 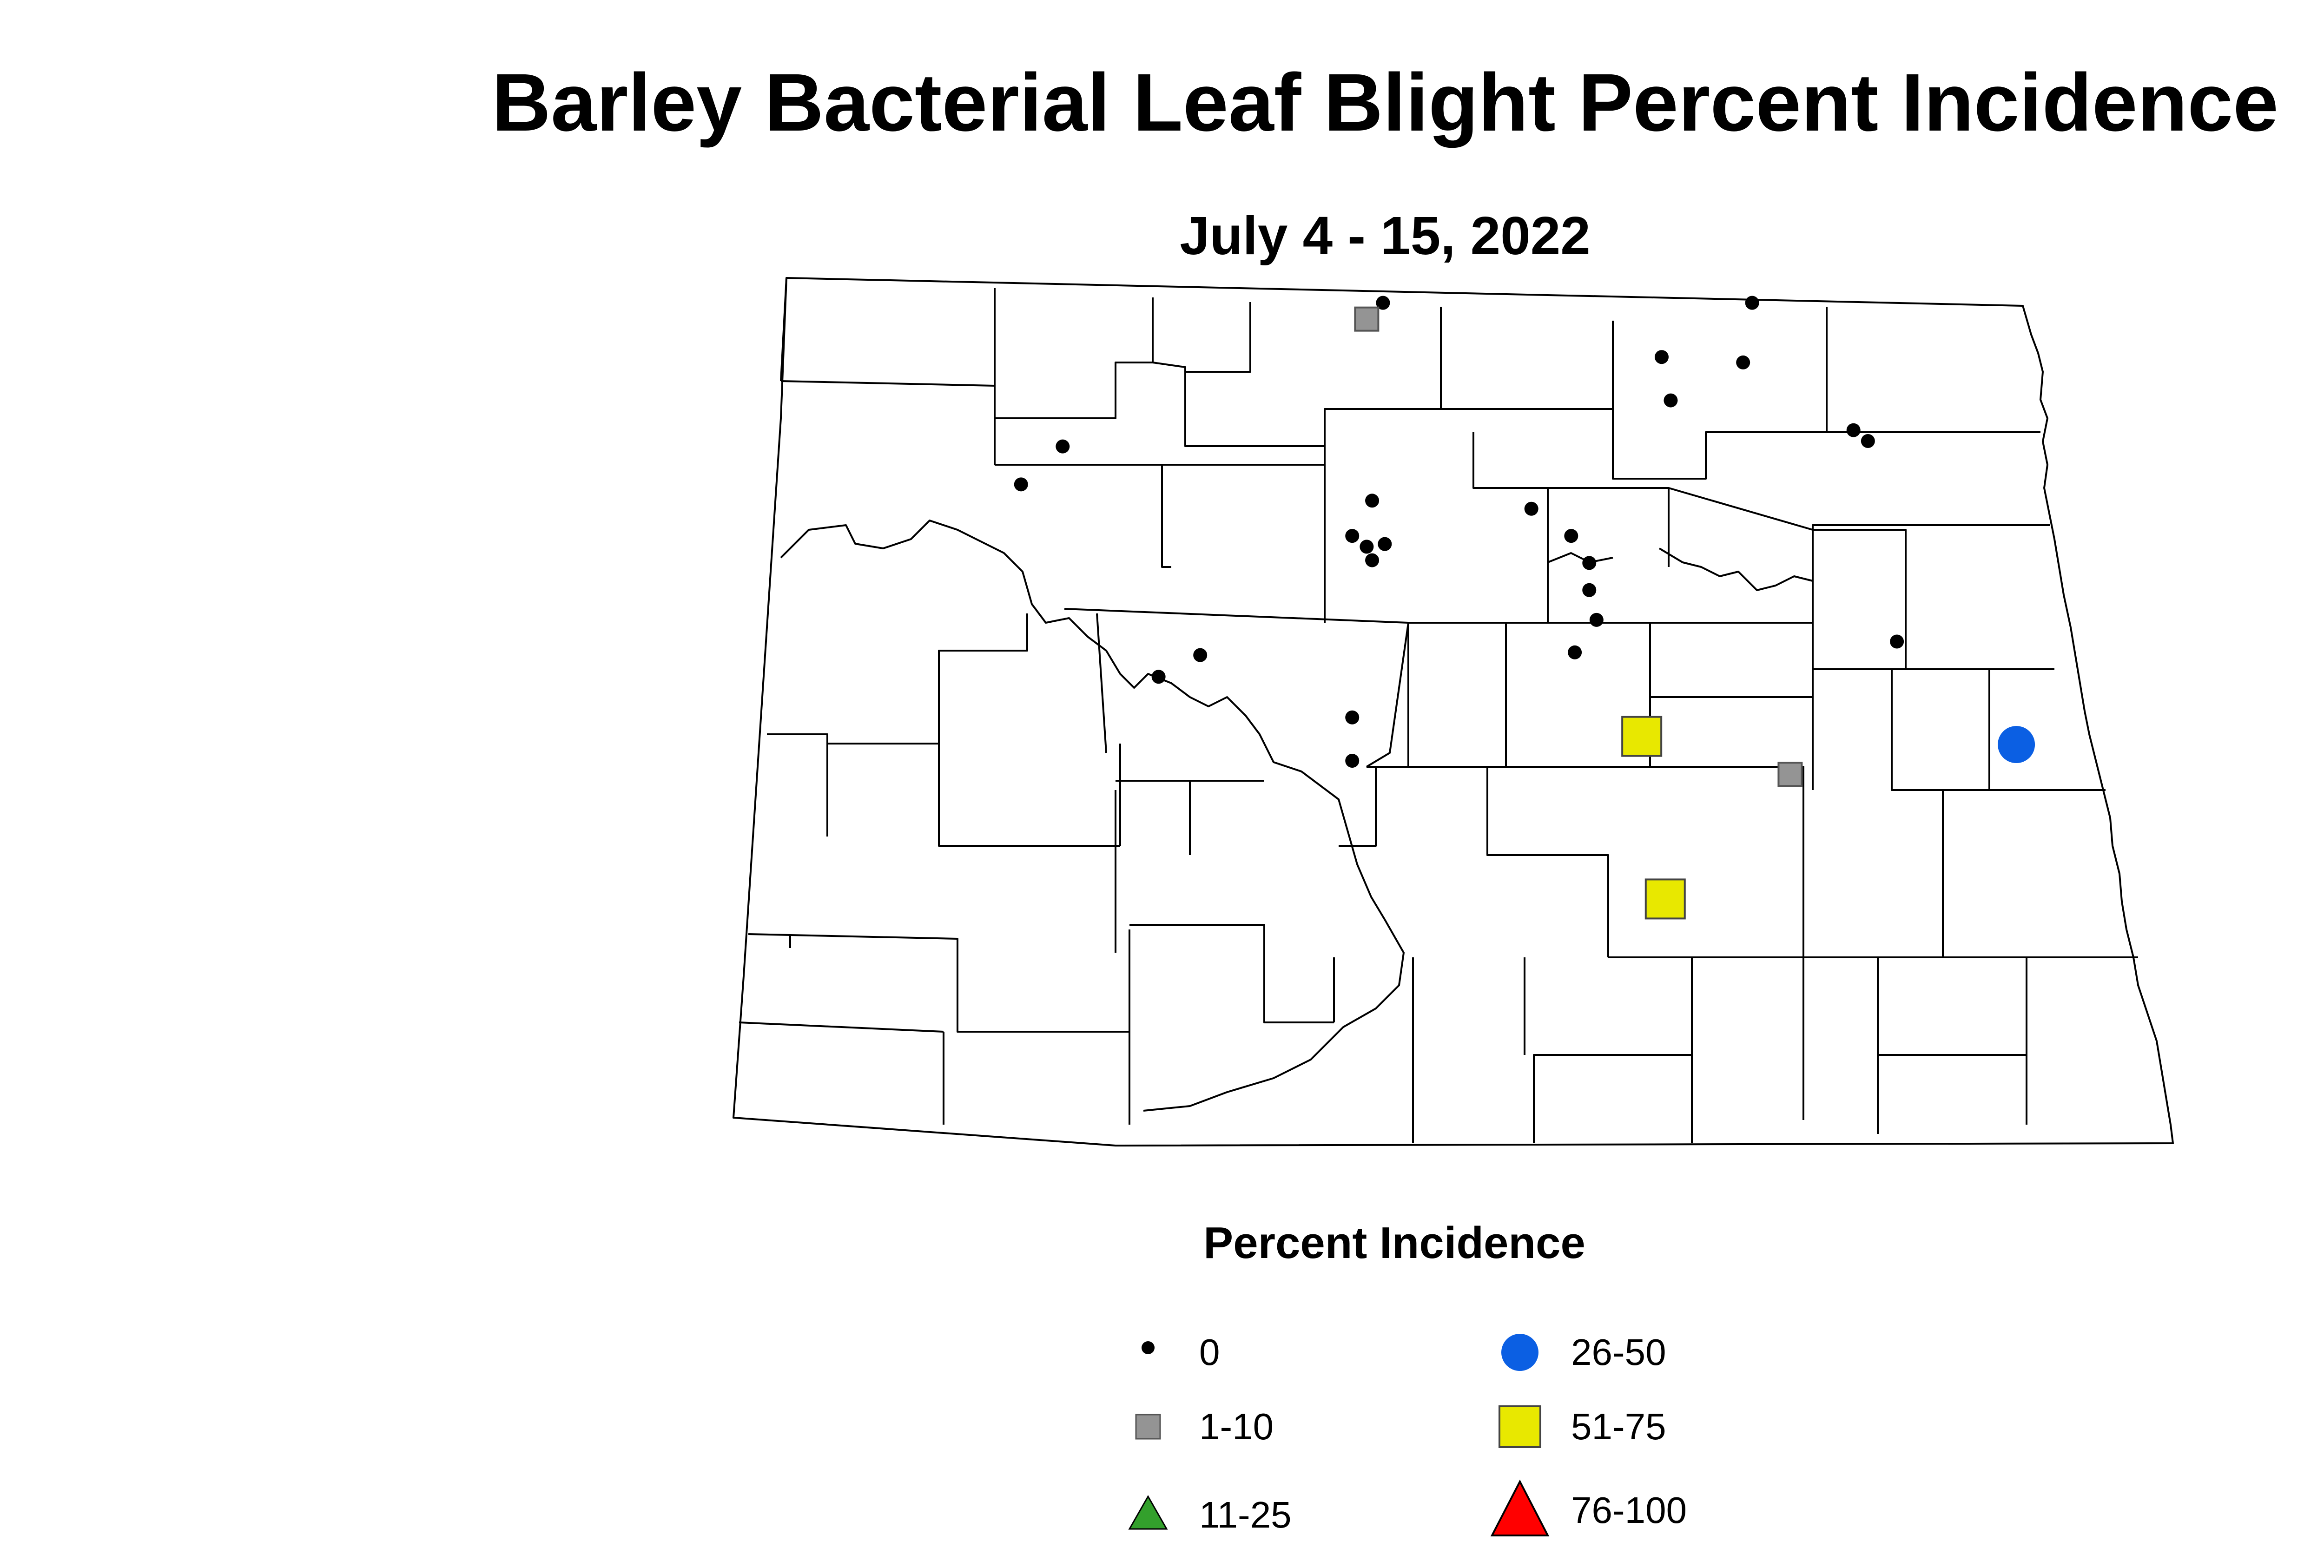 I want to click on legend-item-26-50: 26-50, so click(x=1576, y=1353).